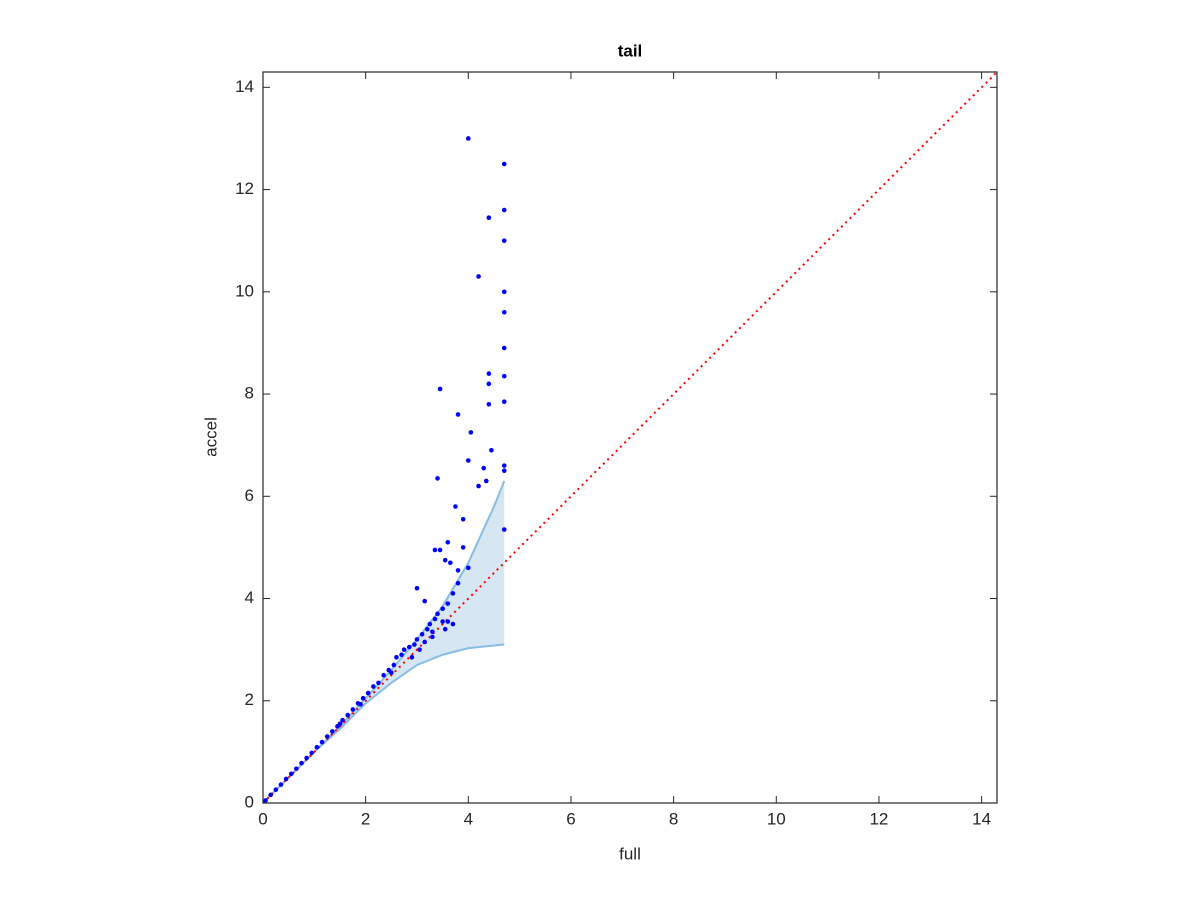  What do you see at coordinates (244, 86) in the screenshot?
I see `y-tick-label: 14` at bounding box center [244, 86].